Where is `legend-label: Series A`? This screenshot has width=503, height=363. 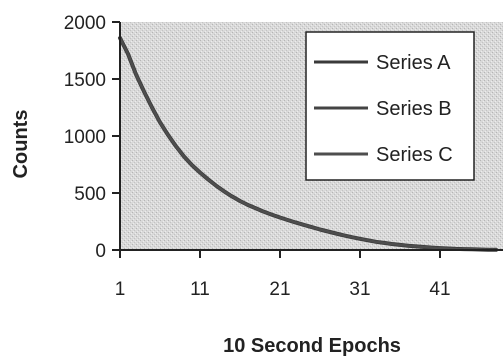 legend-label: Series A is located at coordinates (413, 63).